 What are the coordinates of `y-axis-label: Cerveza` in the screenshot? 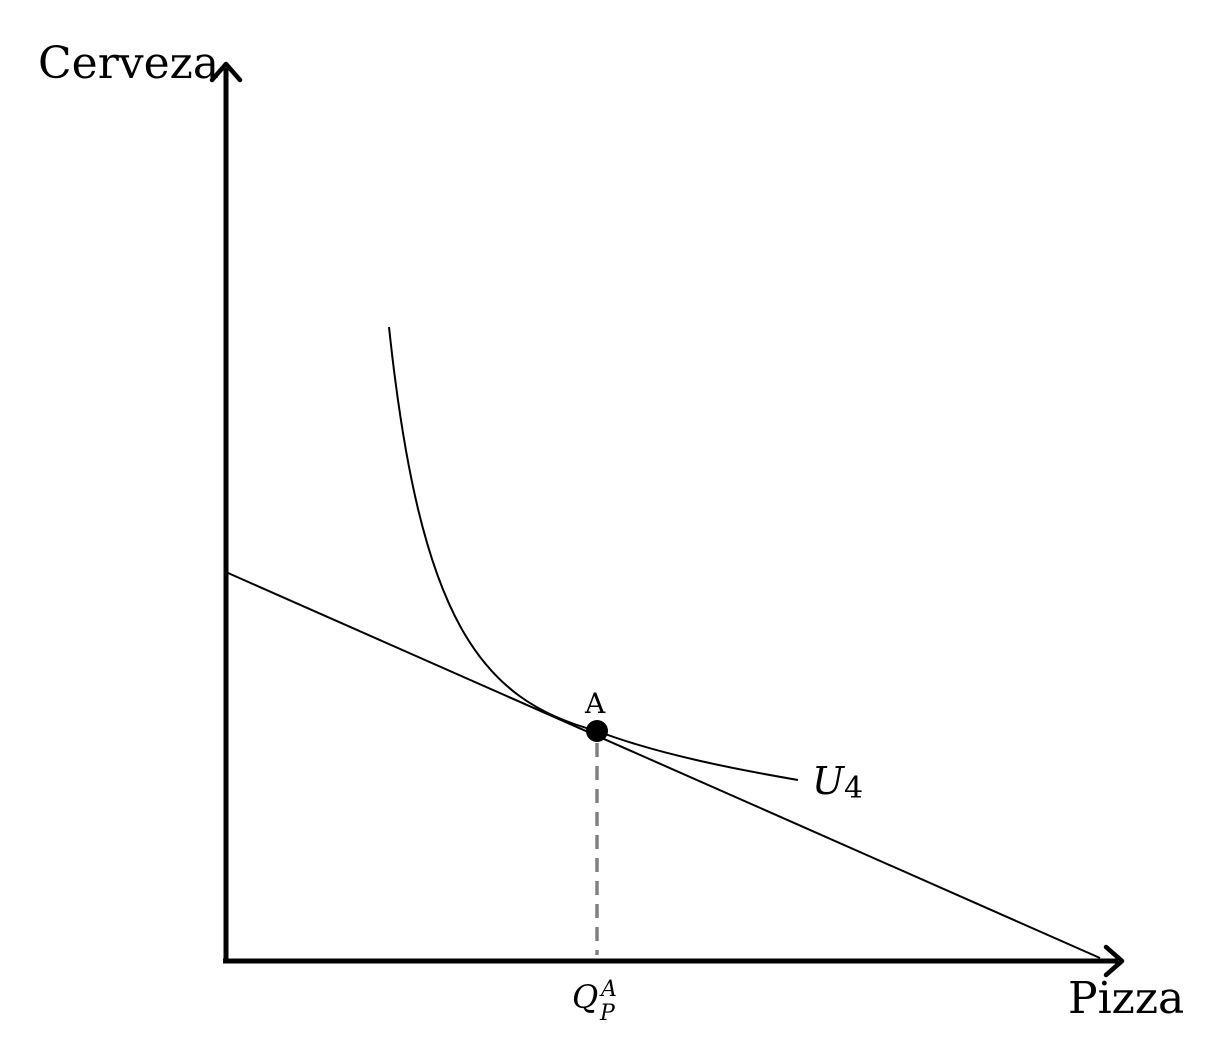 It's located at (128, 63).